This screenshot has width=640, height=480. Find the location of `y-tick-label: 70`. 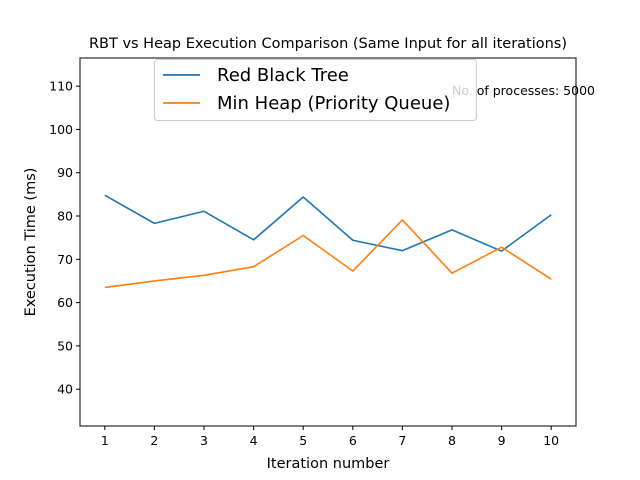

y-tick-label: 70 is located at coordinates (65, 259).